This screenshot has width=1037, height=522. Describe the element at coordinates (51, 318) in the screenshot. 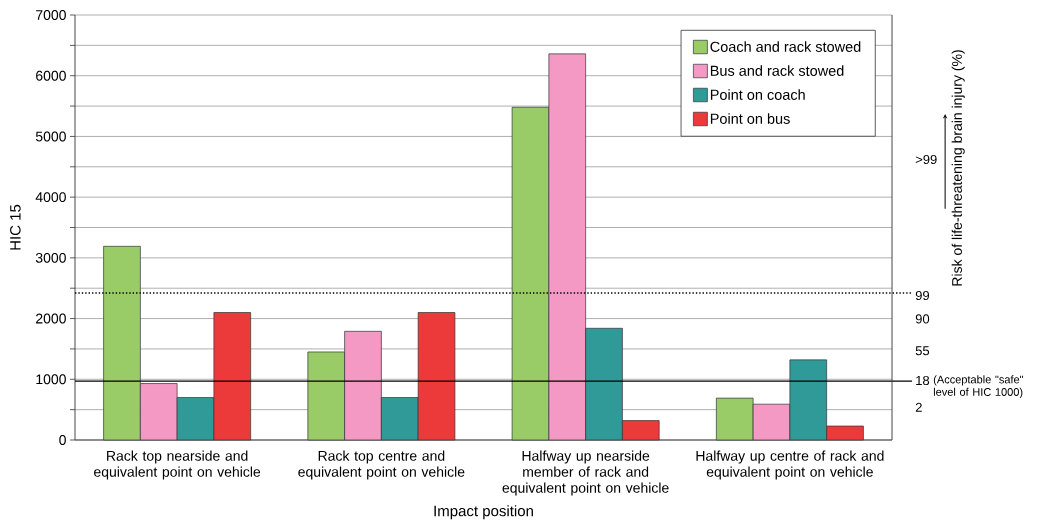

I see `y-tick-label: 2000` at that location.